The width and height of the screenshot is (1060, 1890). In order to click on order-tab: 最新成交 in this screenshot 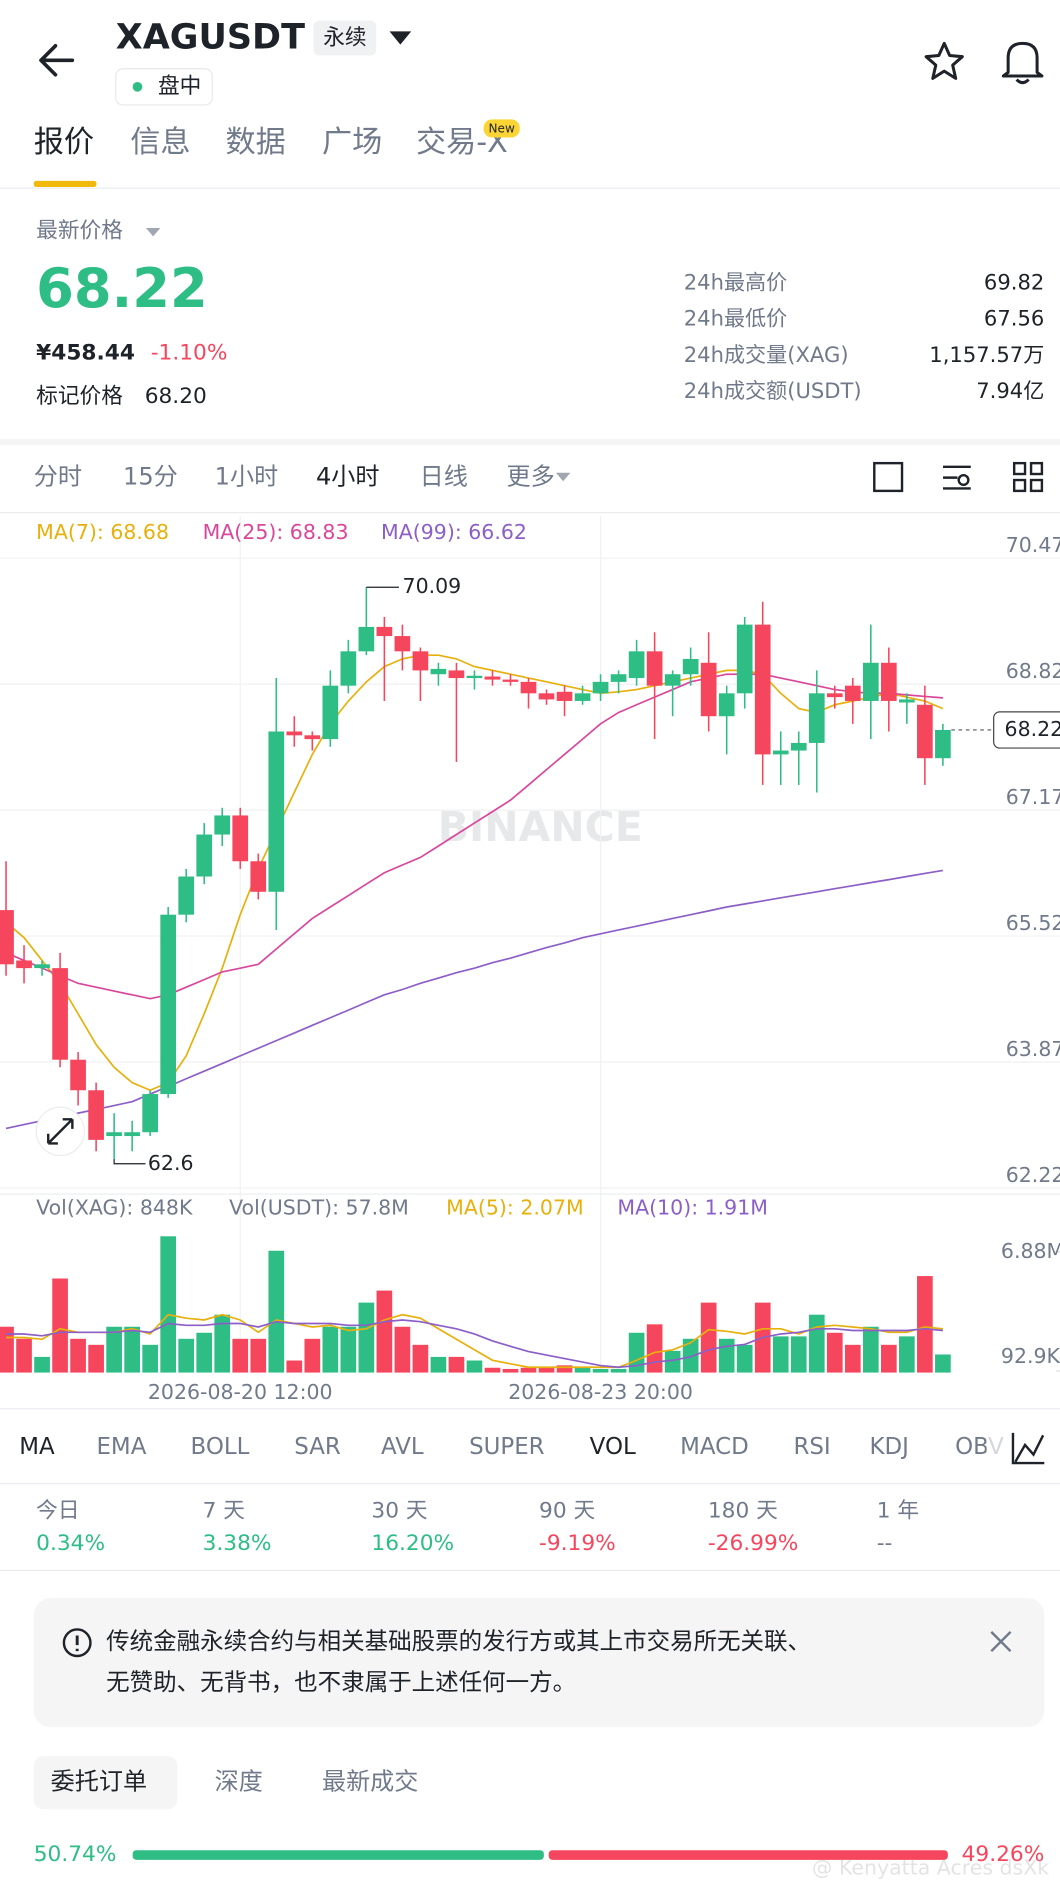, I will do `click(370, 1782)`.